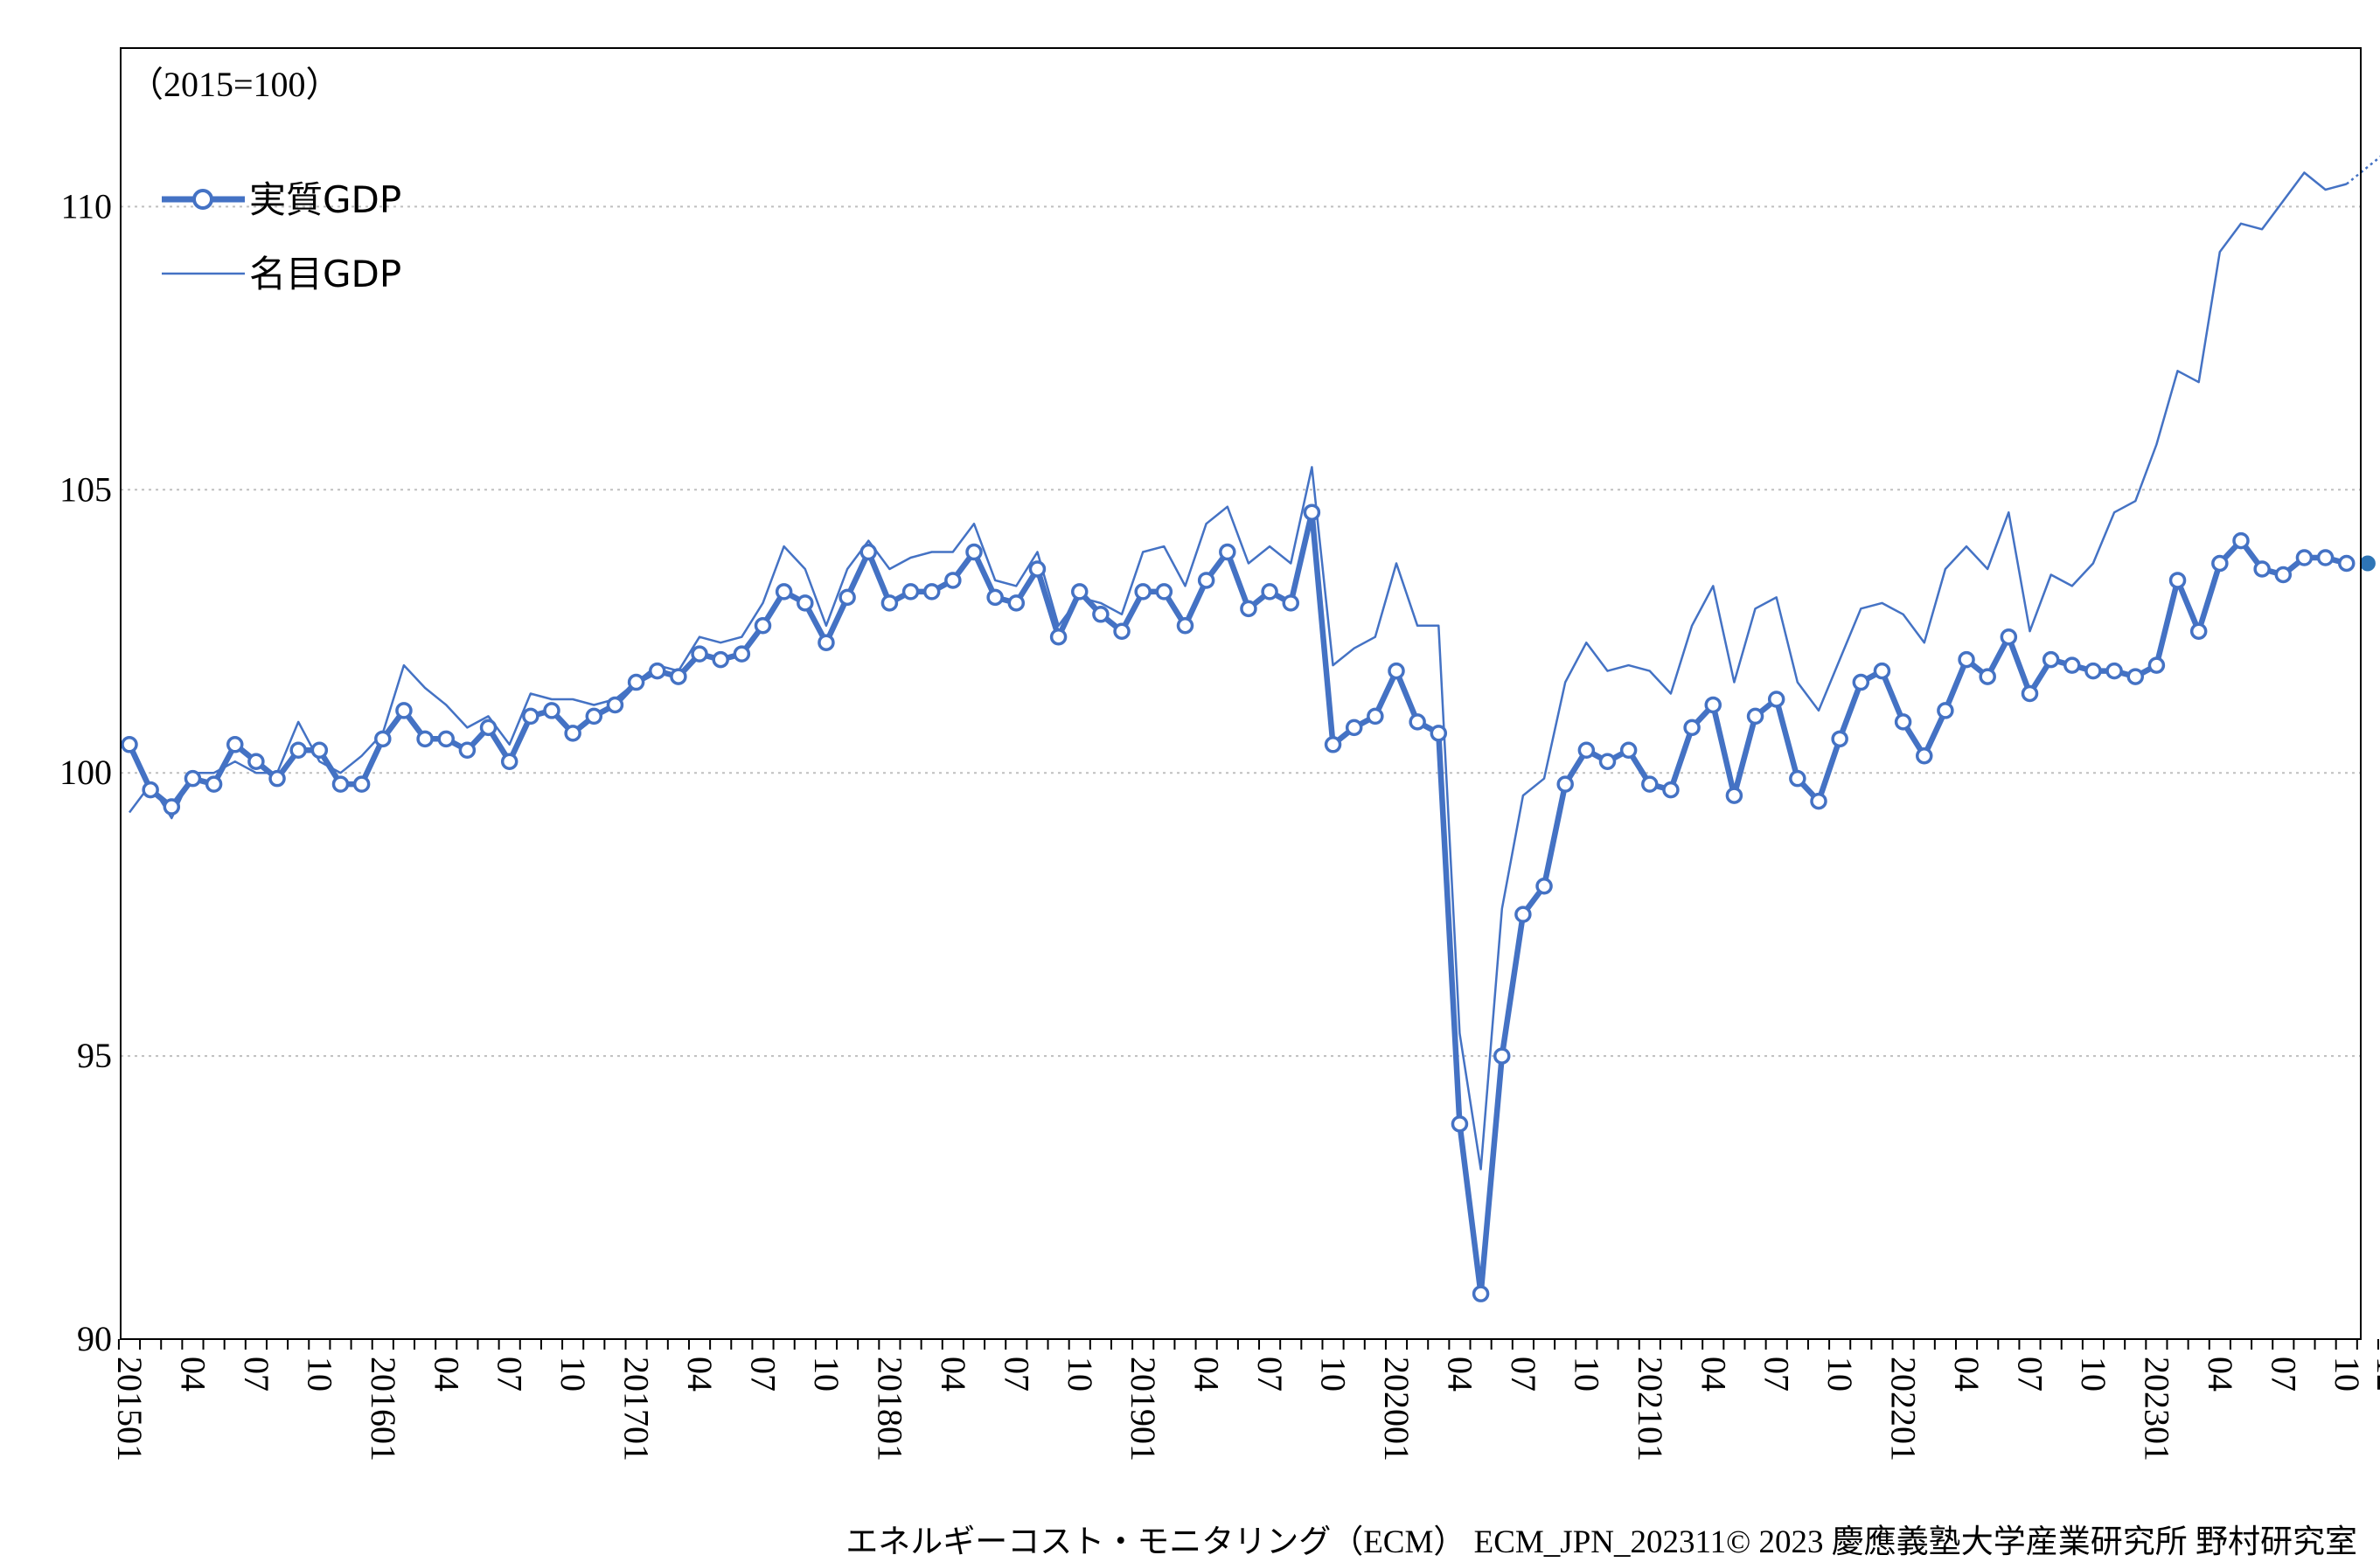  I want to click on x-tick-label: 201801, so click(889, 1409).